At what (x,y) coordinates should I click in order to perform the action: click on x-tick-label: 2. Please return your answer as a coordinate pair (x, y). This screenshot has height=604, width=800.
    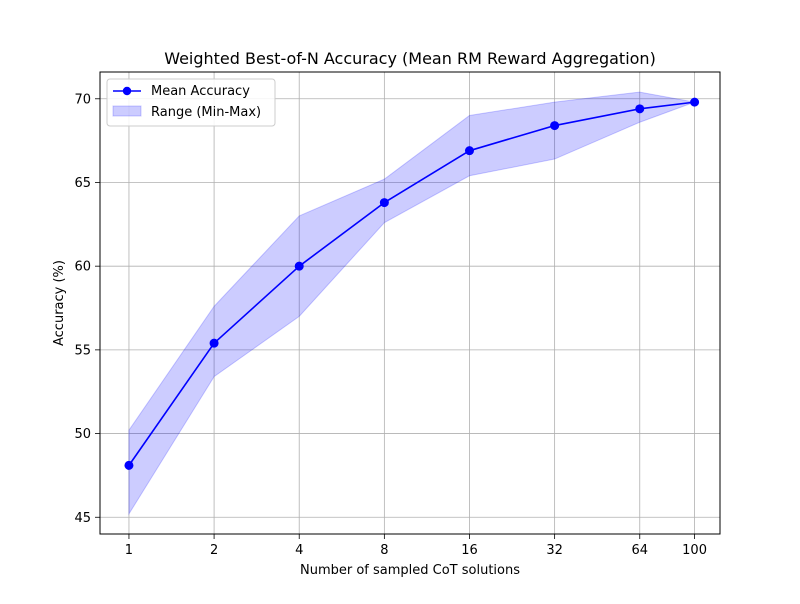
    Looking at the image, I should click on (214, 550).